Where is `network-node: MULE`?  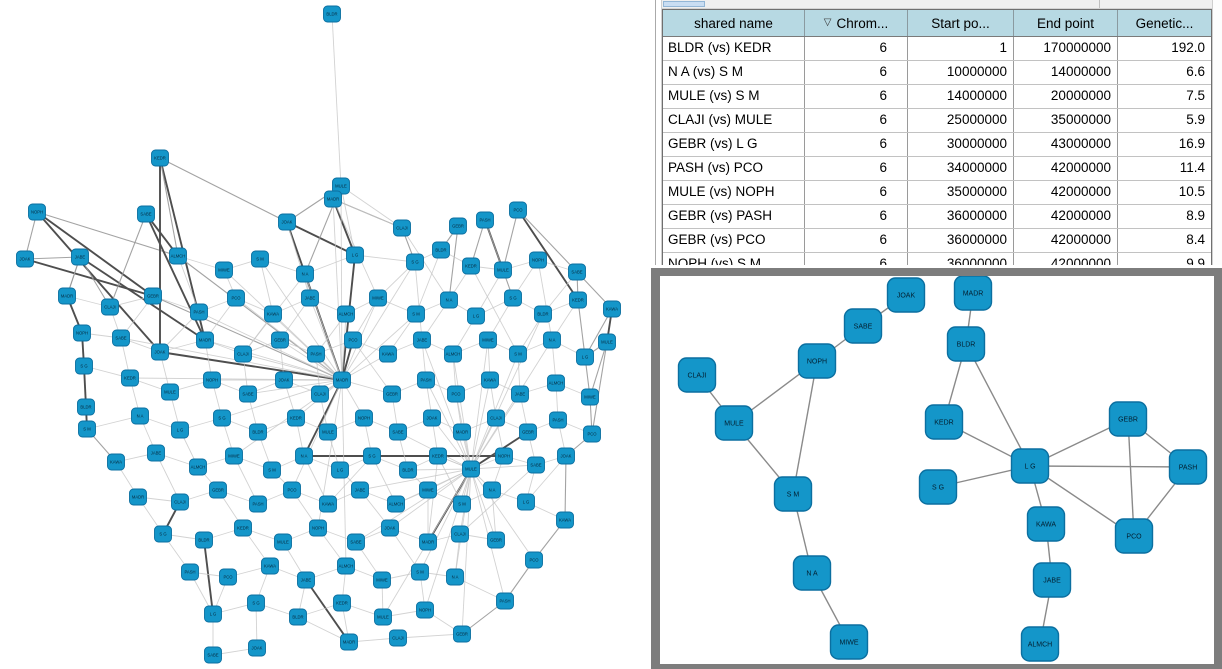
network-node: MULE is located at coordinates (170, 392).